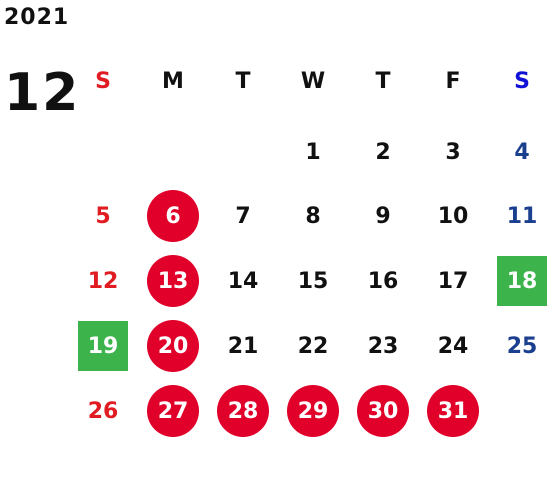  What do you see at coordinates (522, 281) in the screenshot?
I see `highlighted-day-18: 18` at bounding box center [522, 281].